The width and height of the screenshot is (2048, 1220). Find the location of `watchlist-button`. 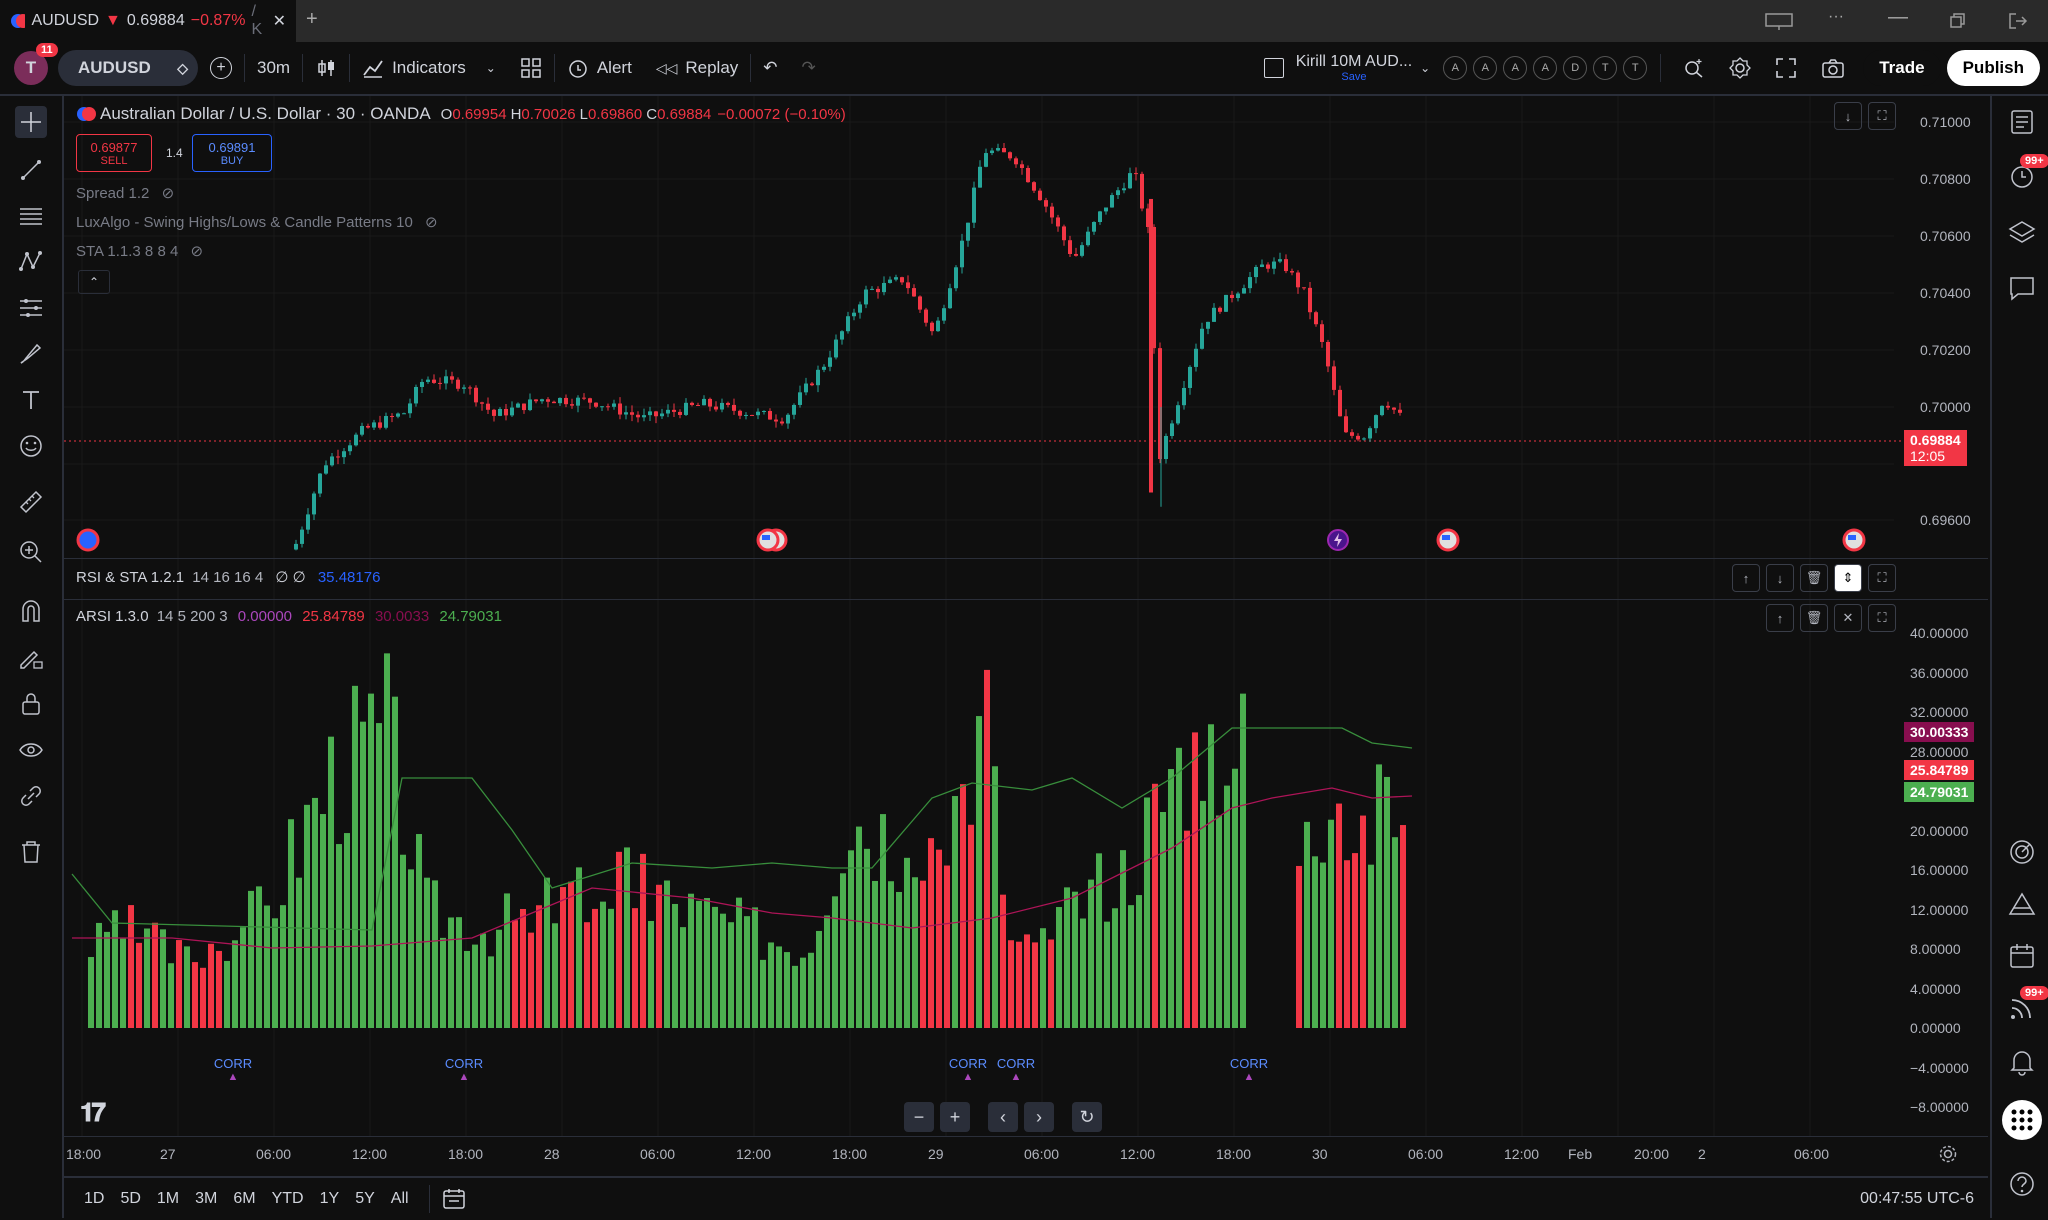

watchlist-button is located at coordinates (2022, 122).